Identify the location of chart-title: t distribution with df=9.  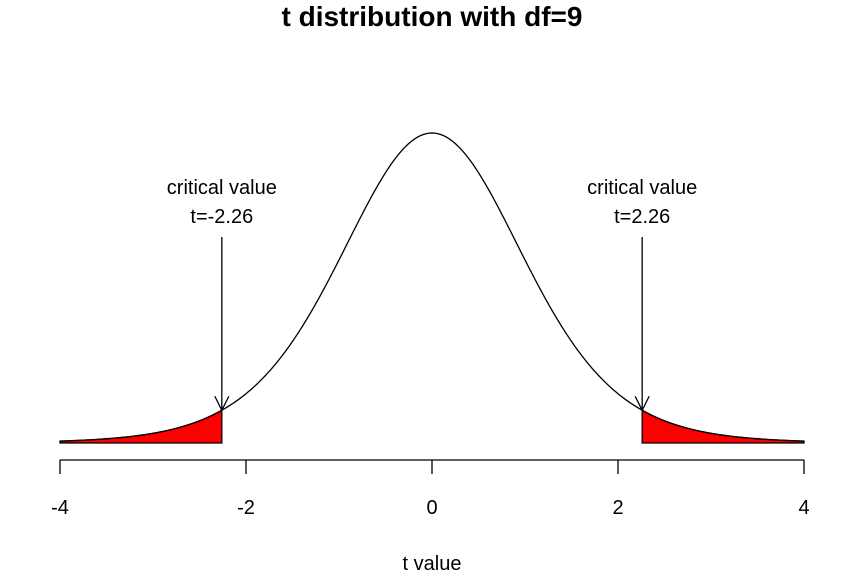
(432, 16).